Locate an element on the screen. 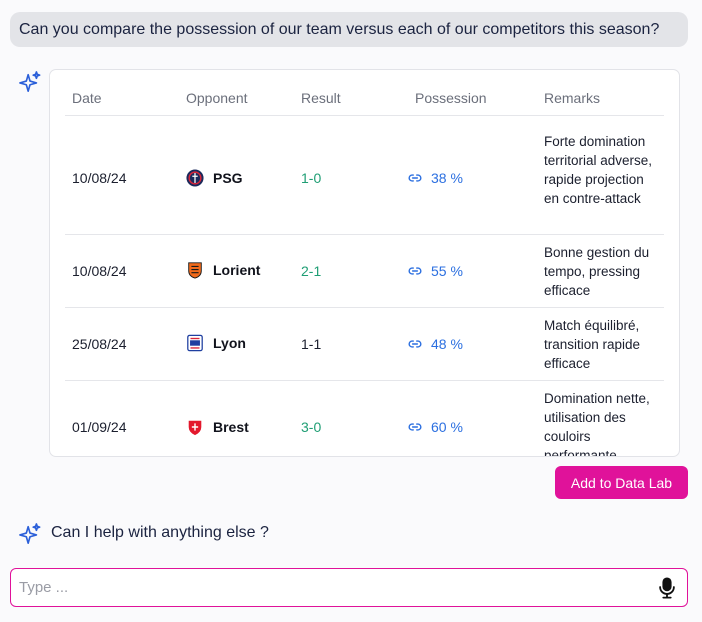  row-result: 1-1 is located at coordinates (311, 344).